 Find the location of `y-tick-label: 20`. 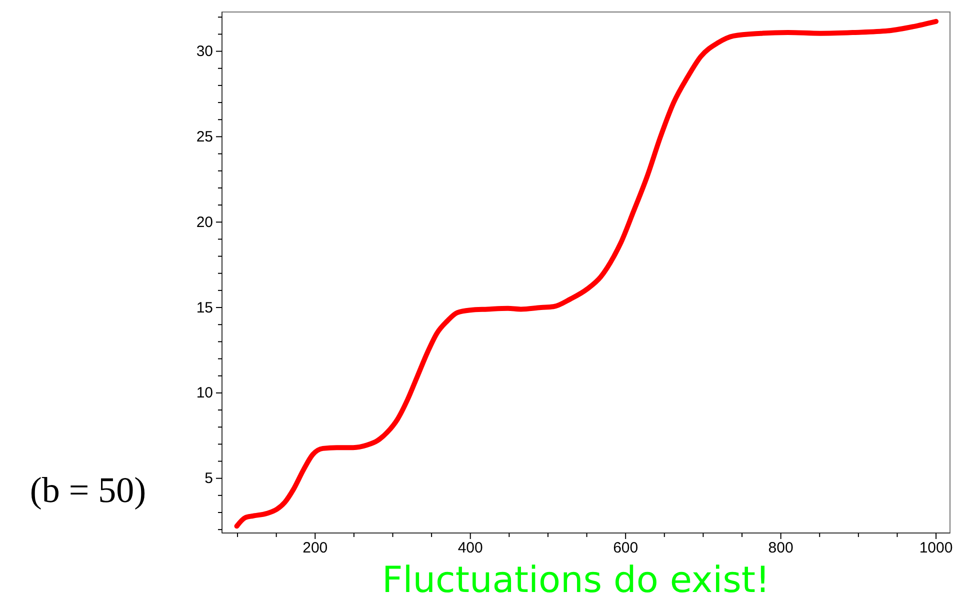

y-tick-label: 20 is located at coordinates (204, 222).